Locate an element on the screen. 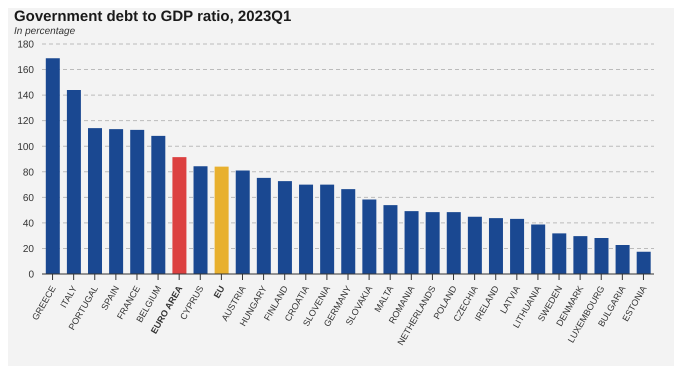 The image size is (682, 374). y-tick-label: 140 is located at coordinates (25, 96).